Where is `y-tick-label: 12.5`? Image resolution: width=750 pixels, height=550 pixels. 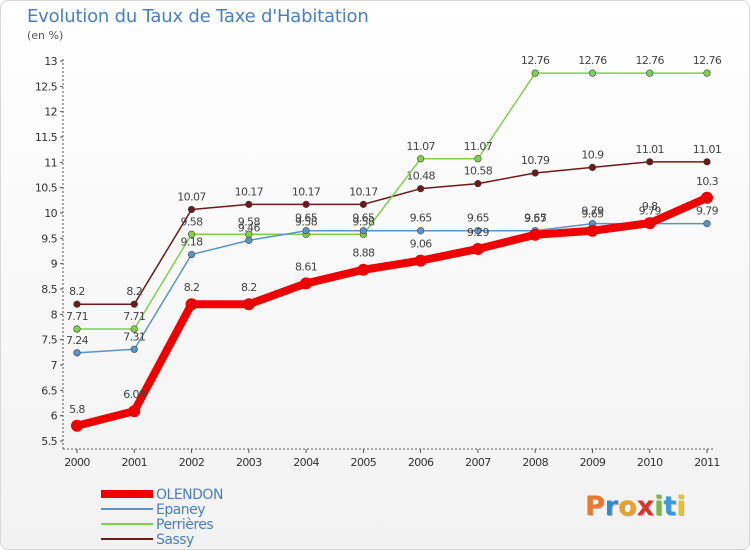
y-tick-label: 12.5 is located at coordinates (46, 86).